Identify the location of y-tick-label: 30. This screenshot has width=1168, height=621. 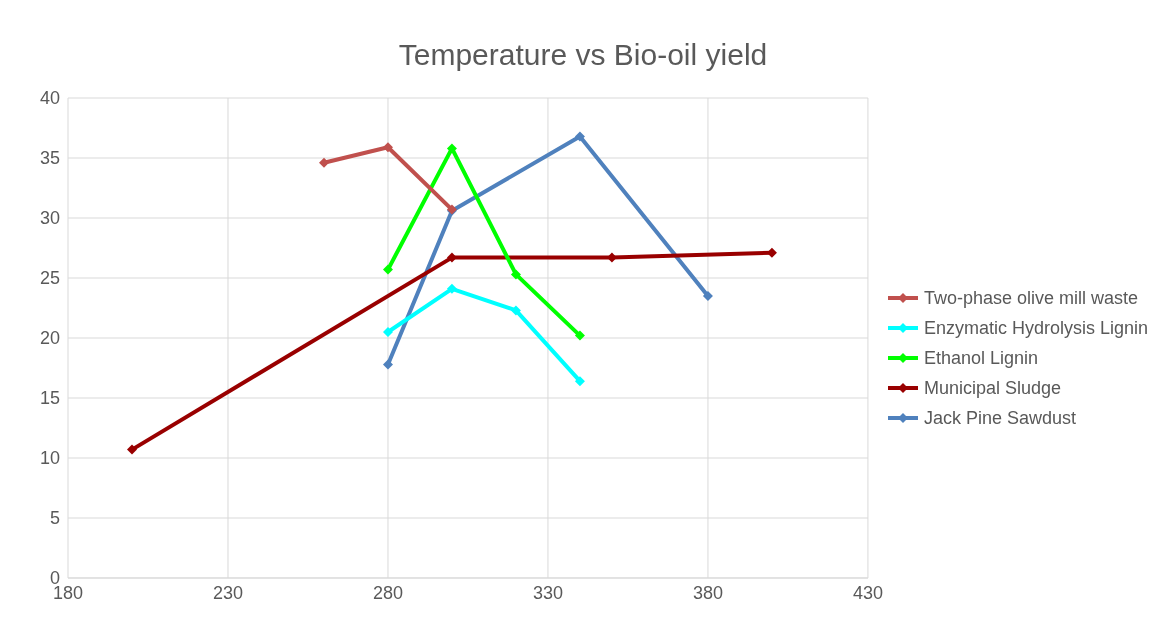
(49, 218).